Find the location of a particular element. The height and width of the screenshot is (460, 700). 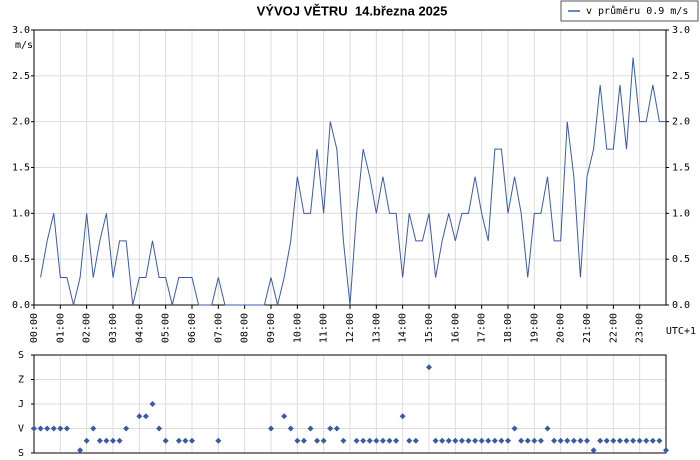

x-tick-label: 14:00 is located at coordinates (403, 328).